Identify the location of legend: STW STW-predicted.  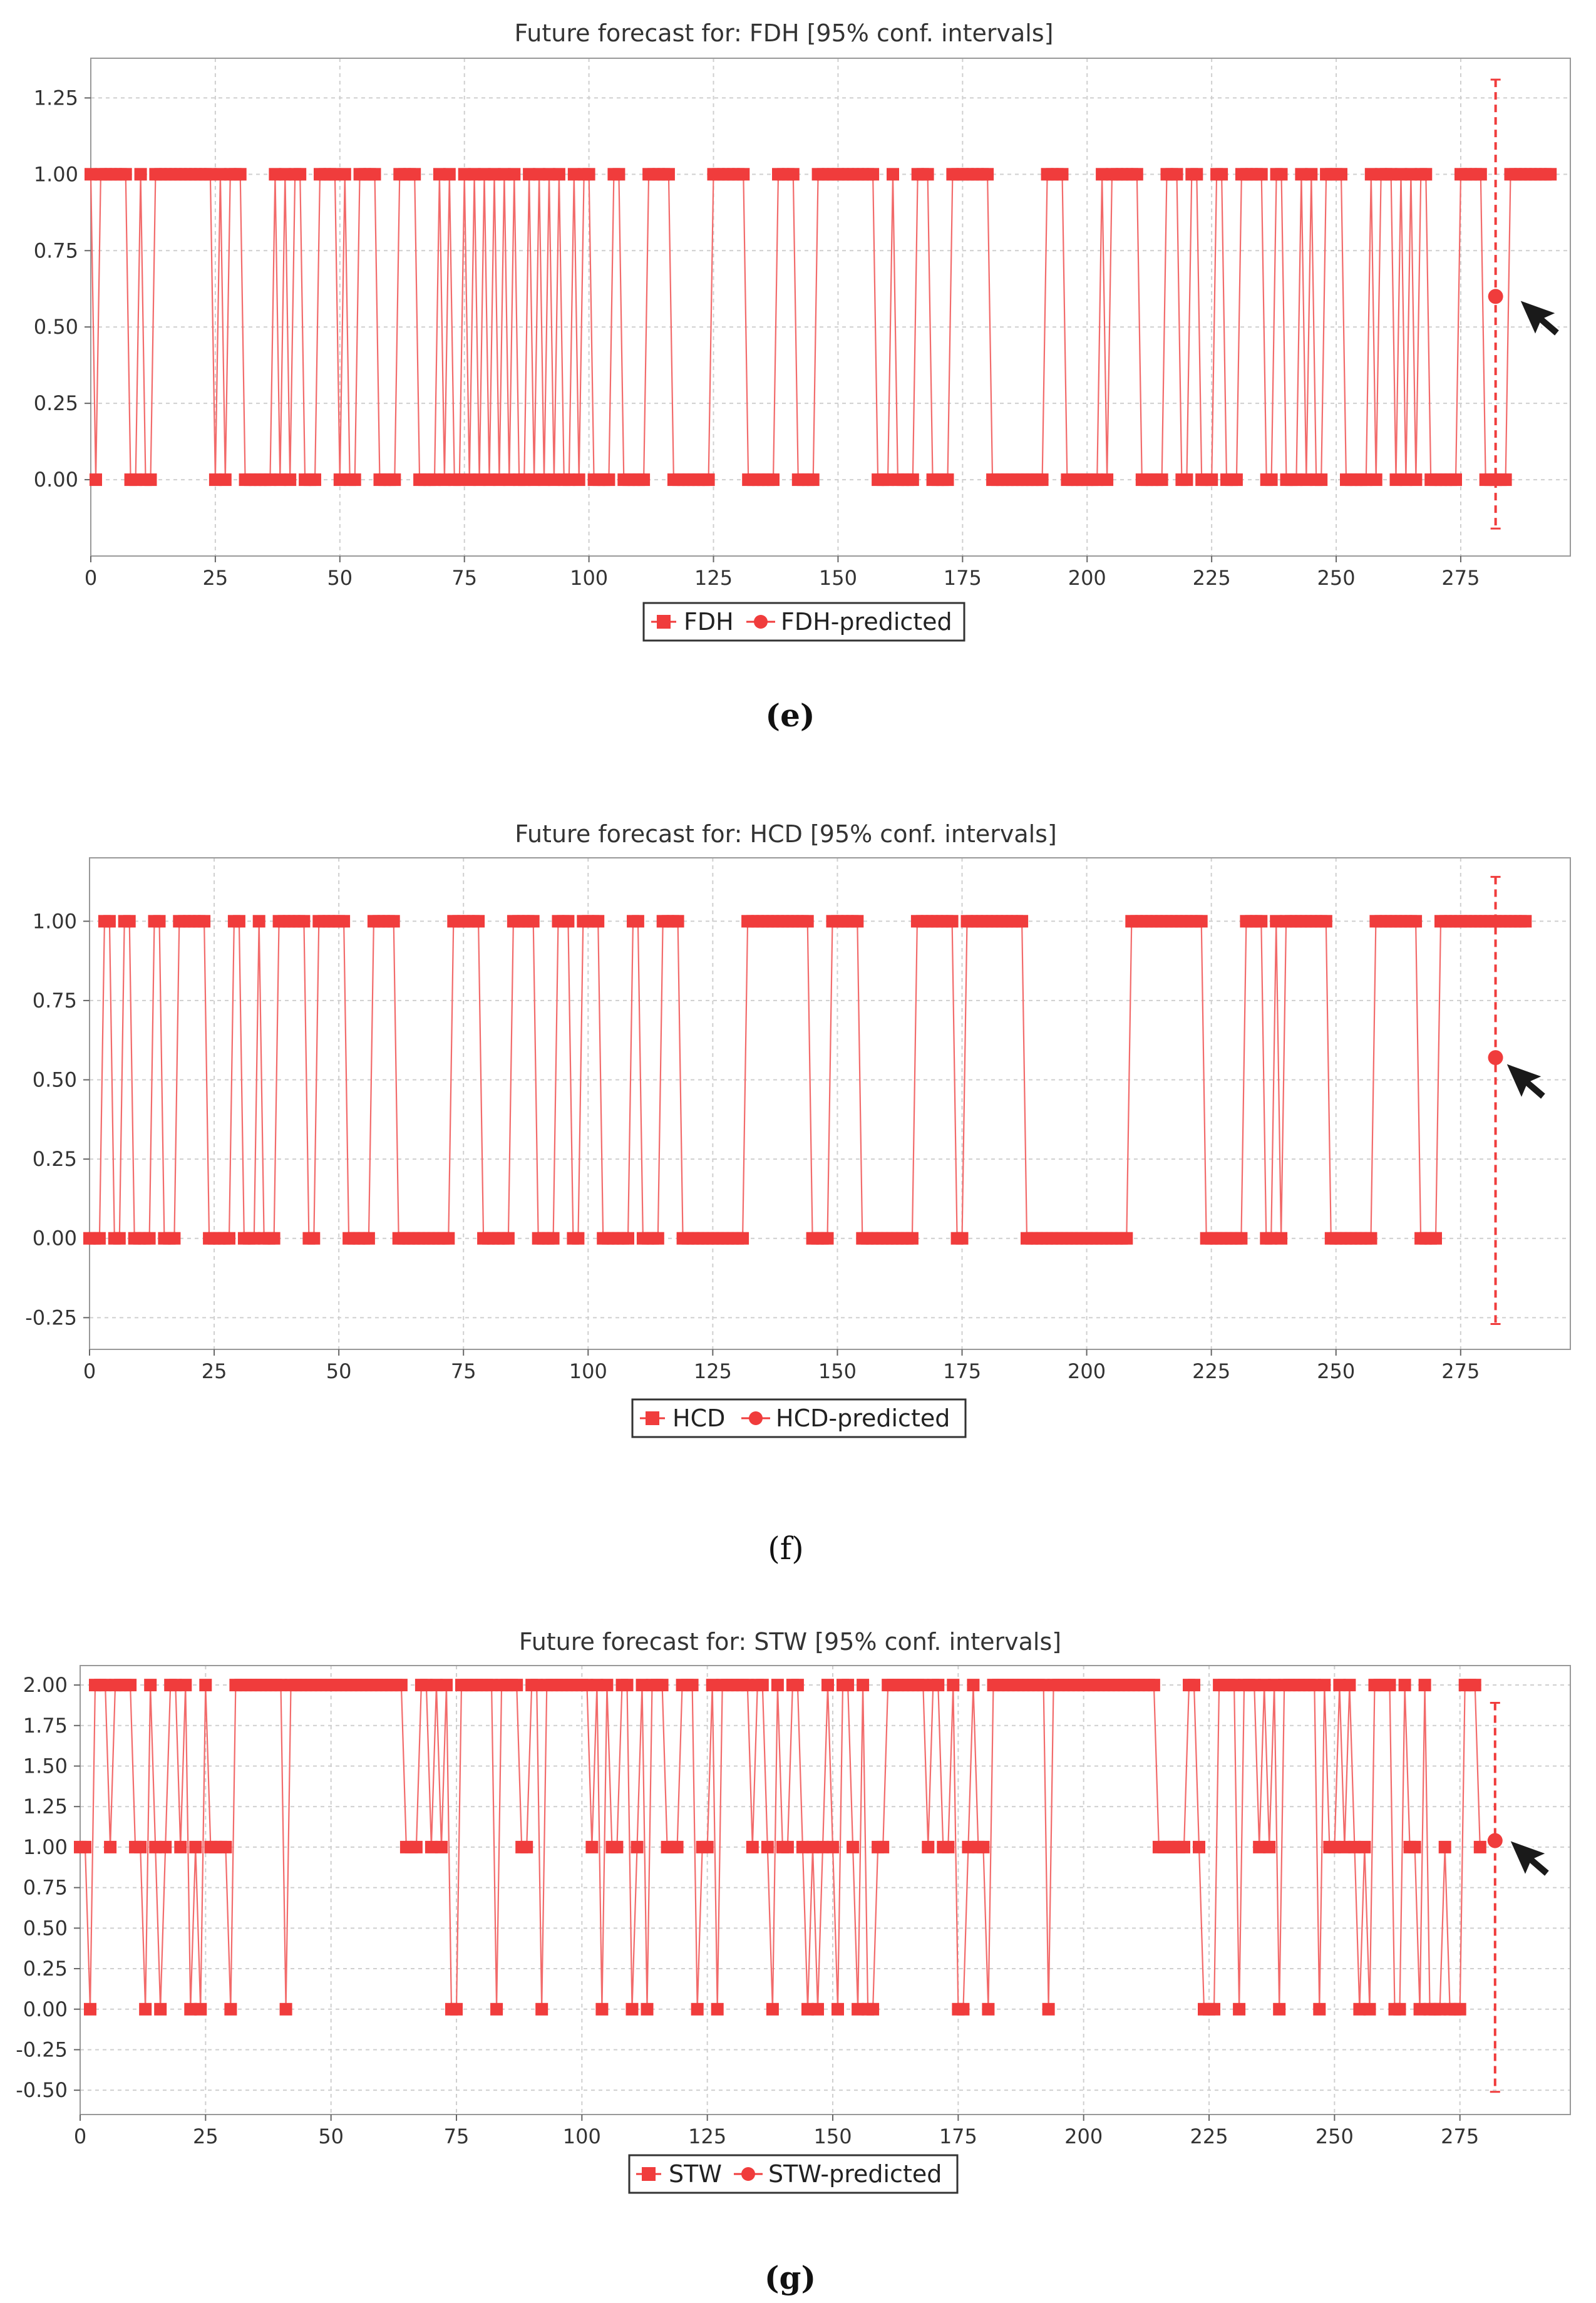
(793, 2174).